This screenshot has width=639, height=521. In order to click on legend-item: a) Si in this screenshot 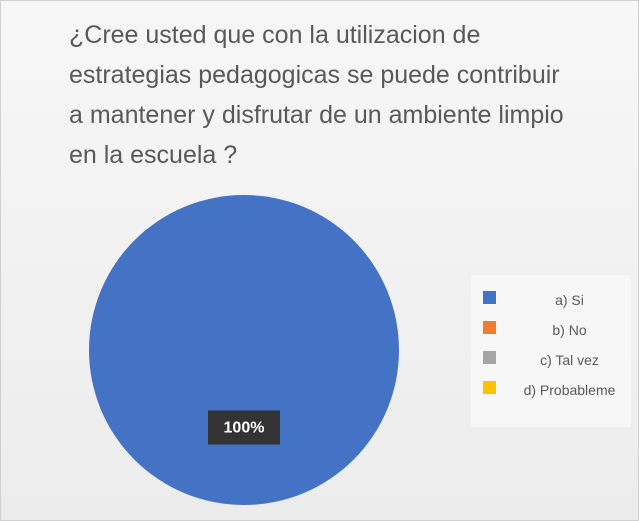, I will do `click(554, 298)`.